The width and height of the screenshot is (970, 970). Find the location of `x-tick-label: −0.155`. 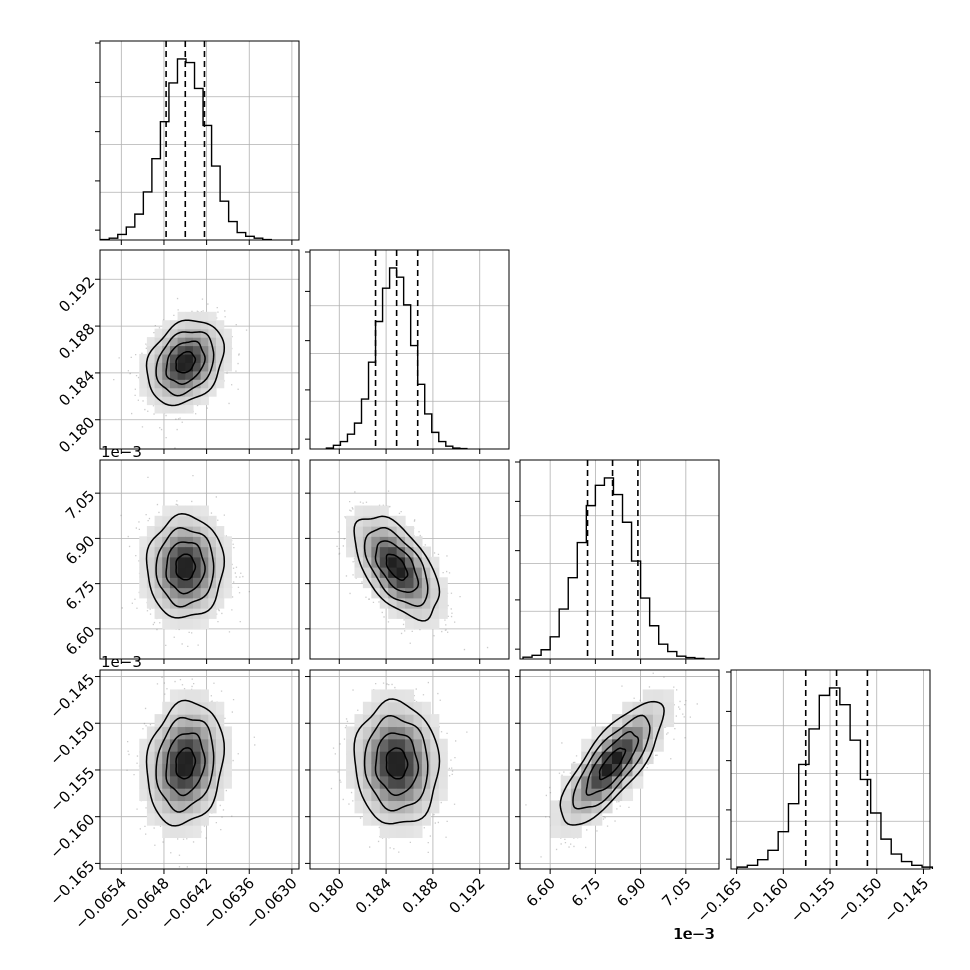

x-tick-label: −0.155 is located at coordinates (813, 900).